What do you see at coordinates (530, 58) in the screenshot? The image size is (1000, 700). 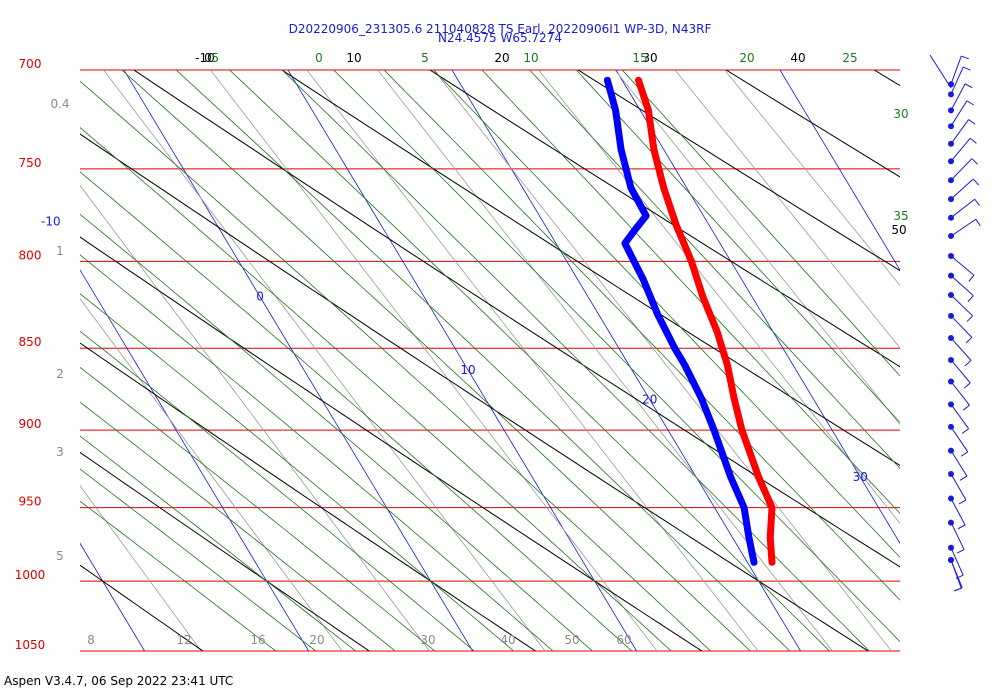 I see `moist-adiabat-label: 10` at bounding box center [530, 58].